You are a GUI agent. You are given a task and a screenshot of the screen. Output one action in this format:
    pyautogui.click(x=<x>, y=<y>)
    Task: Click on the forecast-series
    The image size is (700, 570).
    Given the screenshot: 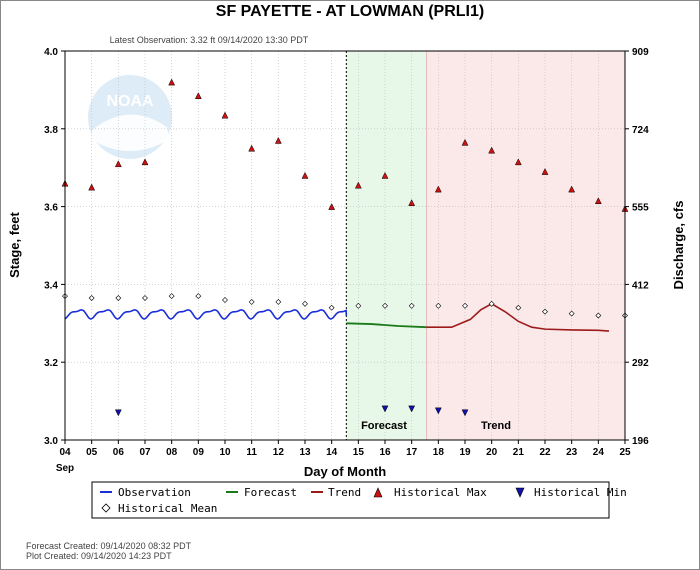 What is the action you would take?
    pyautogui.click(x=386, y=325)
    